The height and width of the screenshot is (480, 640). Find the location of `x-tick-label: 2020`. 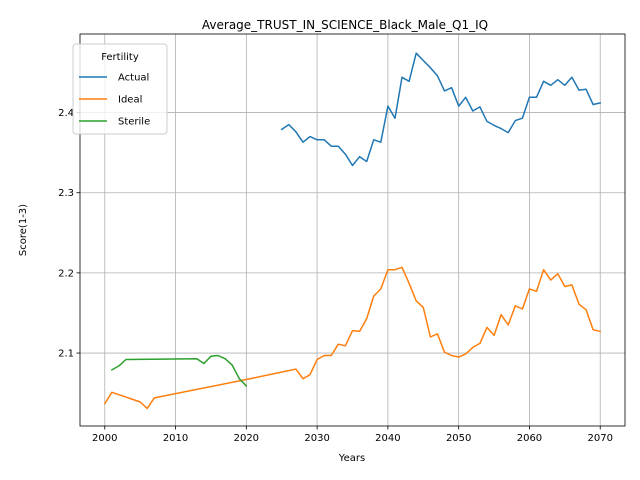

x-tick-label: 2020 is located at coordinates (246, 438).